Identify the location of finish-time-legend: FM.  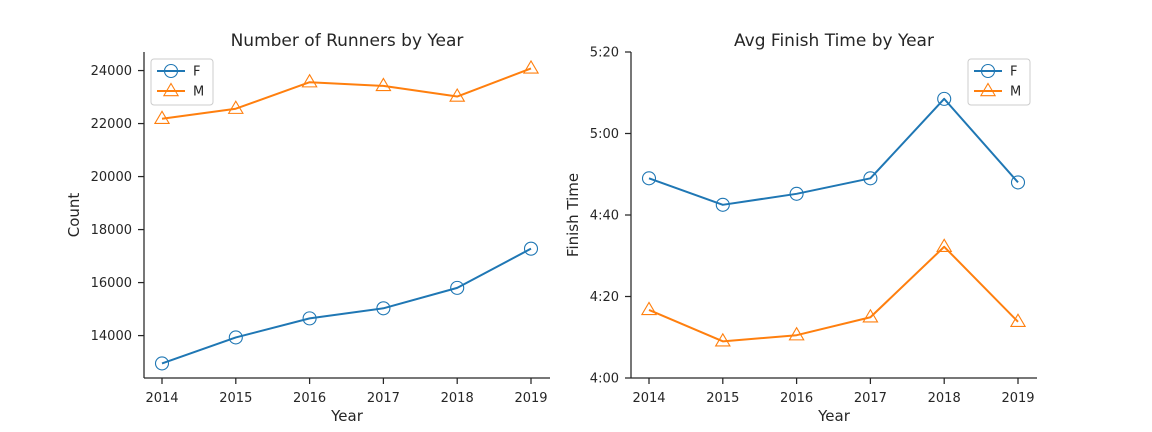
(999, 82).